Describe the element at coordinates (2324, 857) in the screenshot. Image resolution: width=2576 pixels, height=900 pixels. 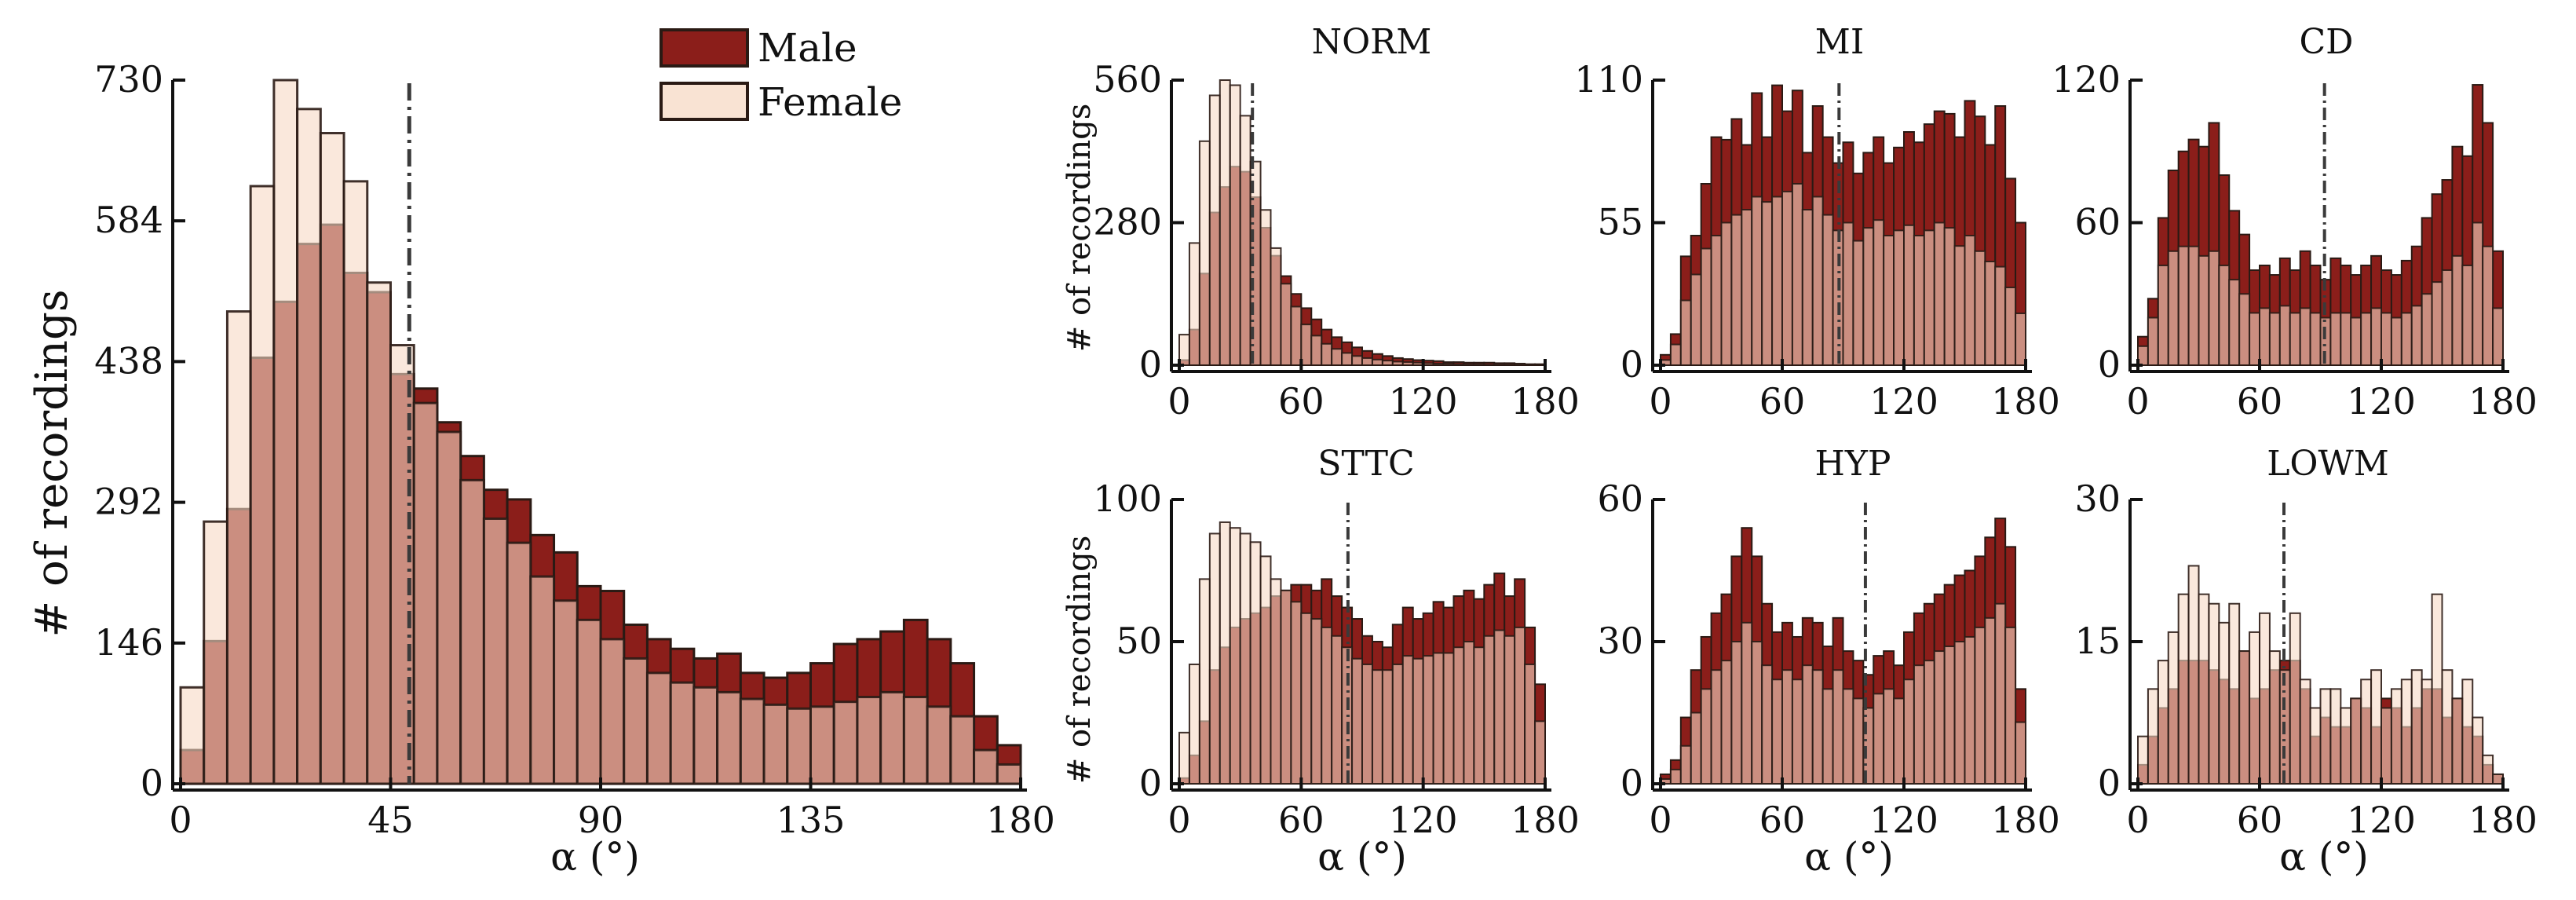
I see `x-axis-label-lowm: α (°)` at that location.